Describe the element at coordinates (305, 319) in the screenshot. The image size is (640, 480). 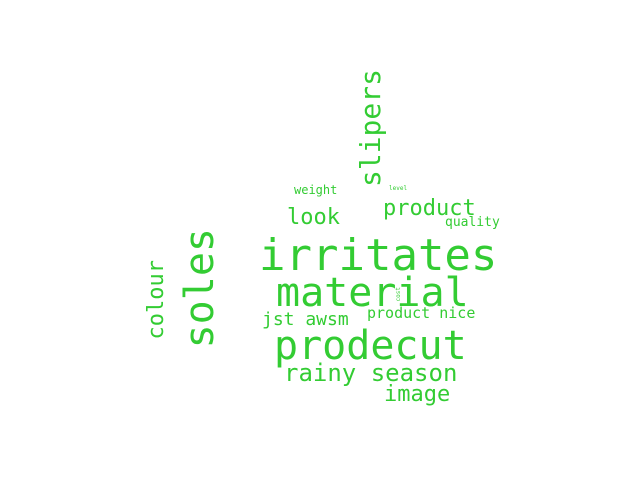
I see `word-jst-awsm: jst awsm` at that location.